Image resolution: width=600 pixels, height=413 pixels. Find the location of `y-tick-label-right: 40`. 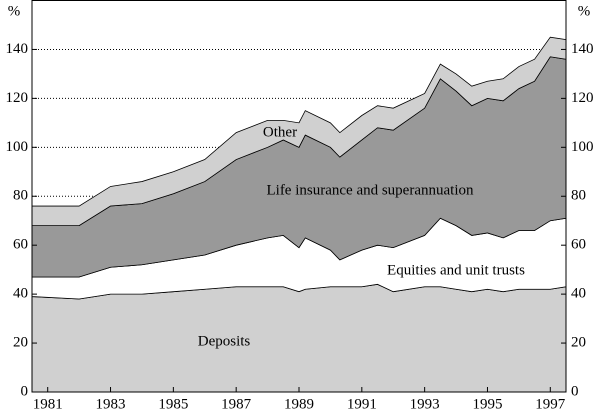

y-tick-label-right: 40 is located at coordinates (578, 294).